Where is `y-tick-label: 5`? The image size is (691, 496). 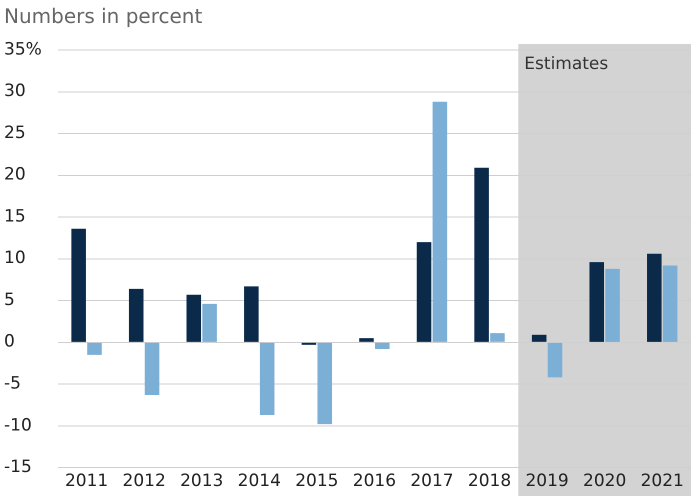
y-tick-label: 5 is located at coordinates (9, 300).